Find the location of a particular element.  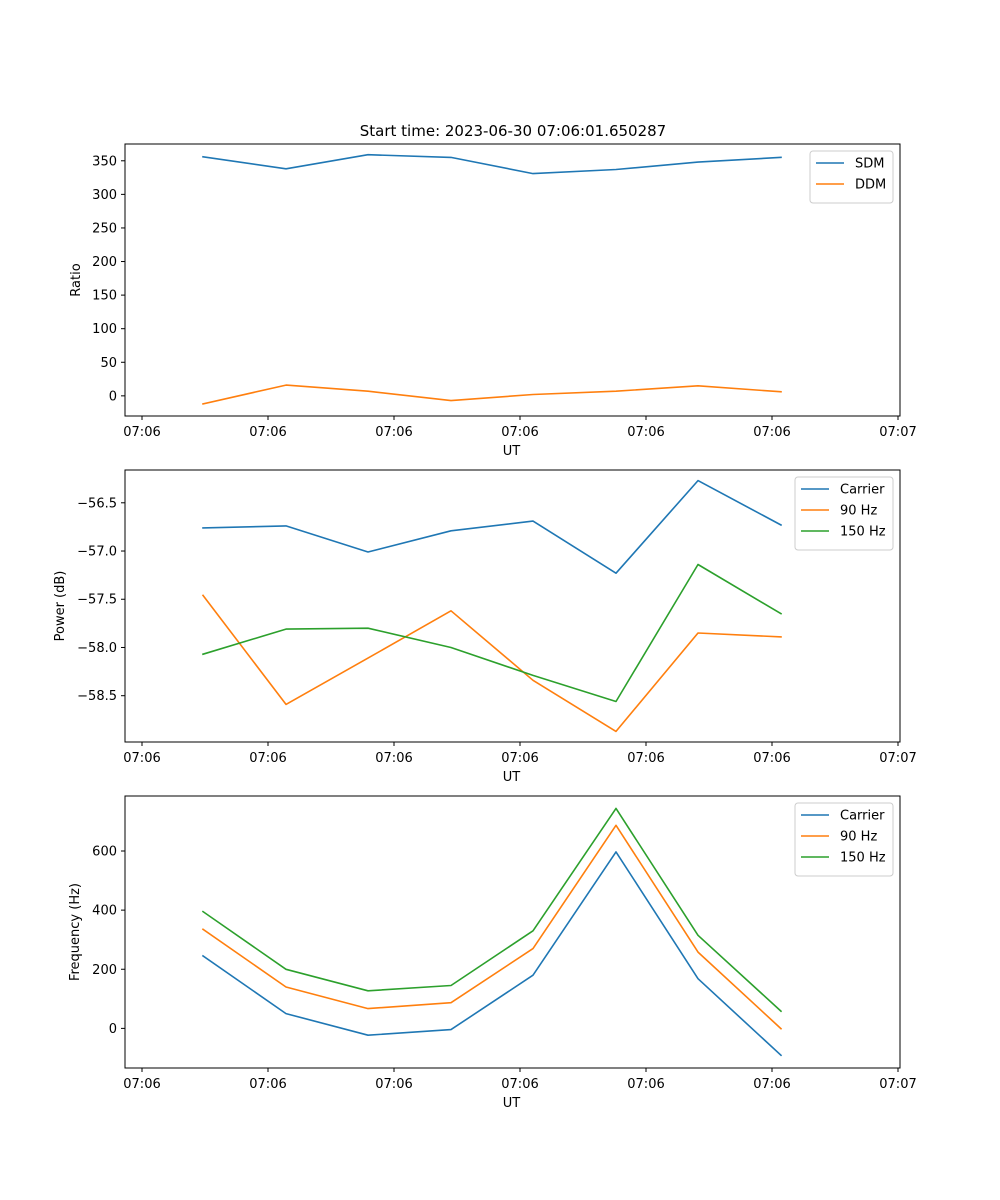

series-line-ddm is located at coordinates (492, 394).